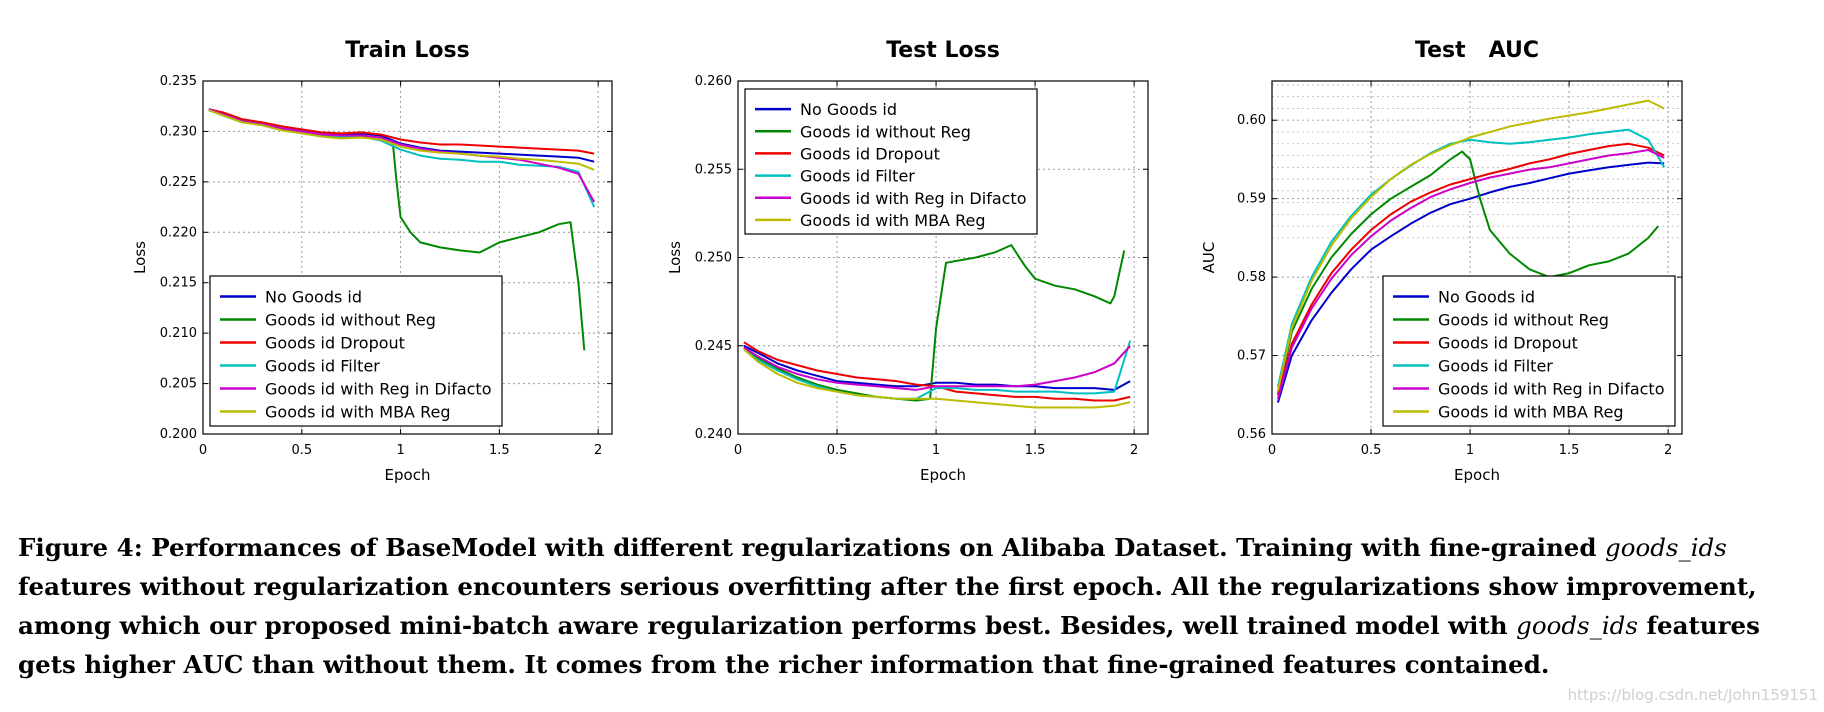 The image size is (1824, 712). I want to click on y-tick-label: 0.260, so click(713, 81).